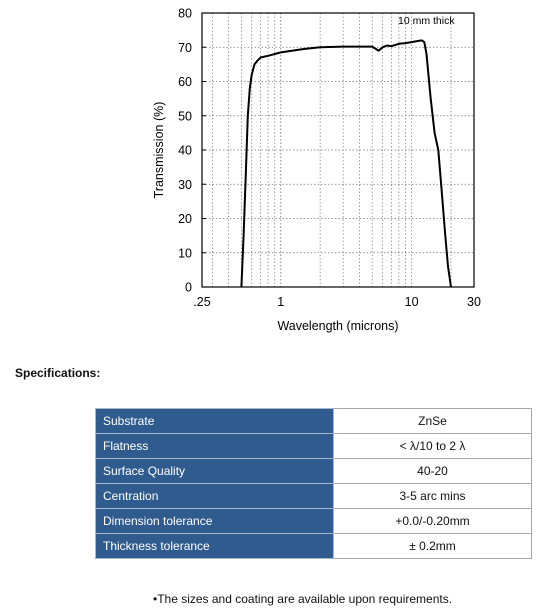  I want to click on y-tick-label: 70, so click(185, 48).